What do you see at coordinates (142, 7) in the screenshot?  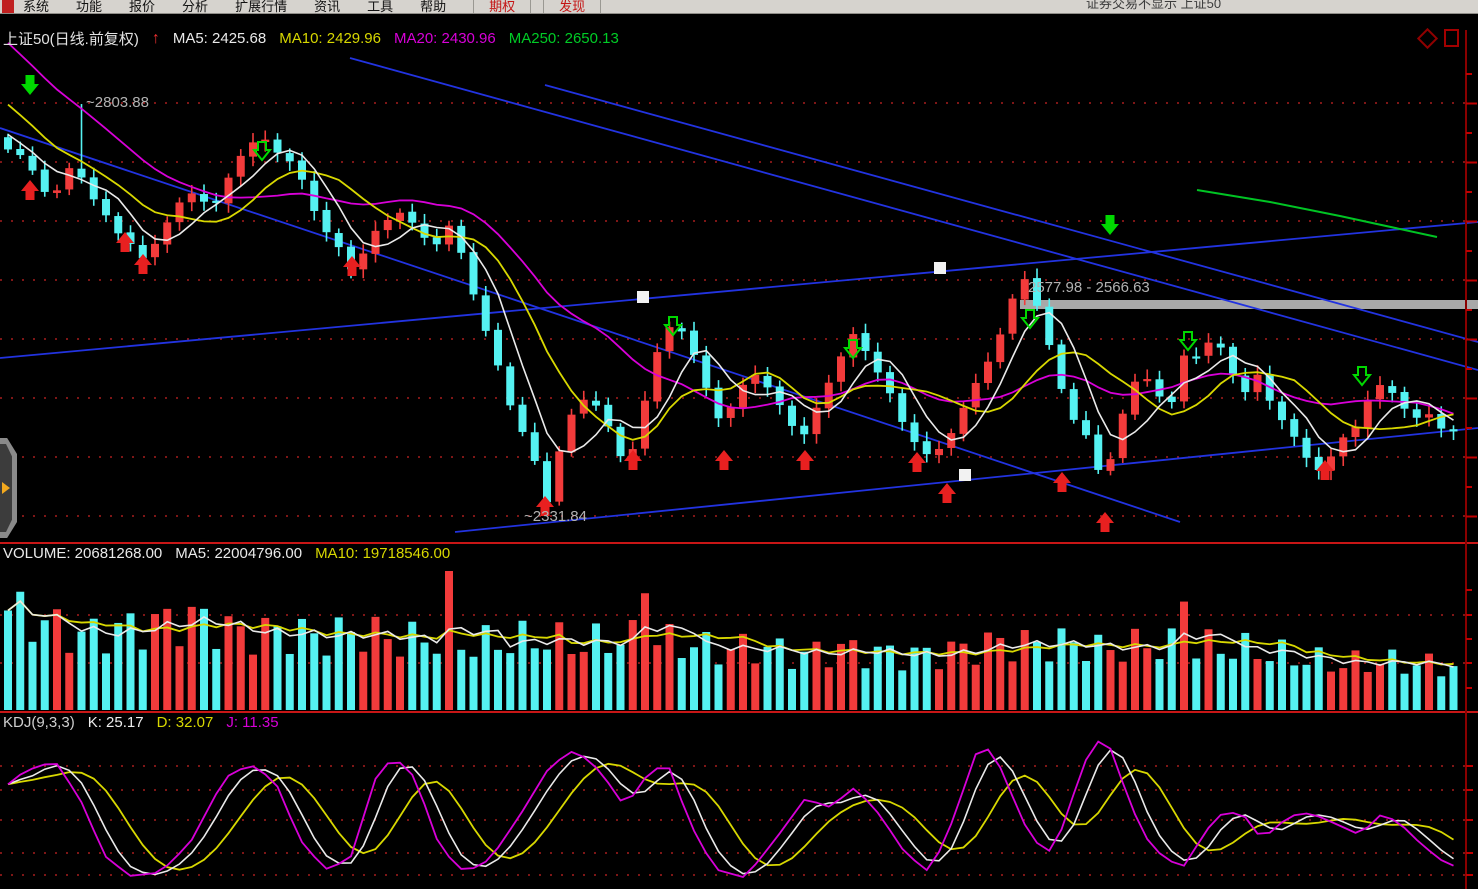 I see `menu-item-报价: 报价` at bounding box center [142, 7].